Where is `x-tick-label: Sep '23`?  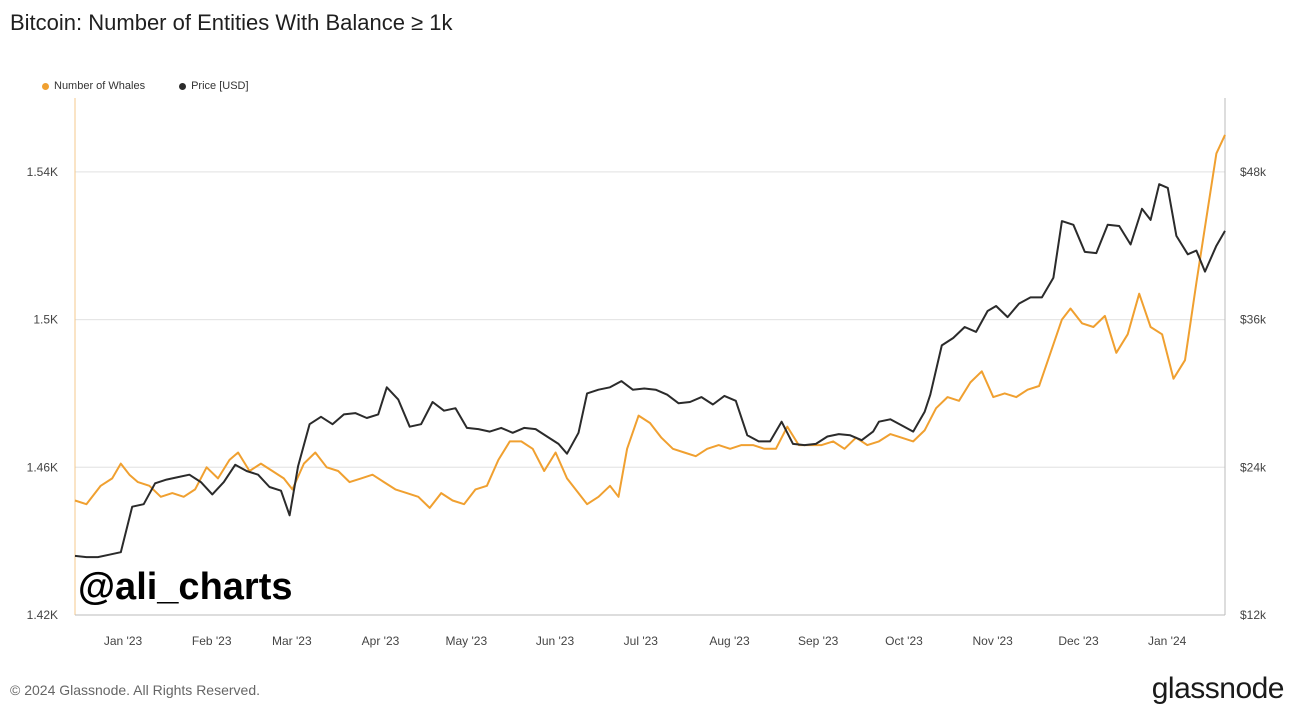 x-tick-label: Sep '23 is located at coordinates (818, 641).